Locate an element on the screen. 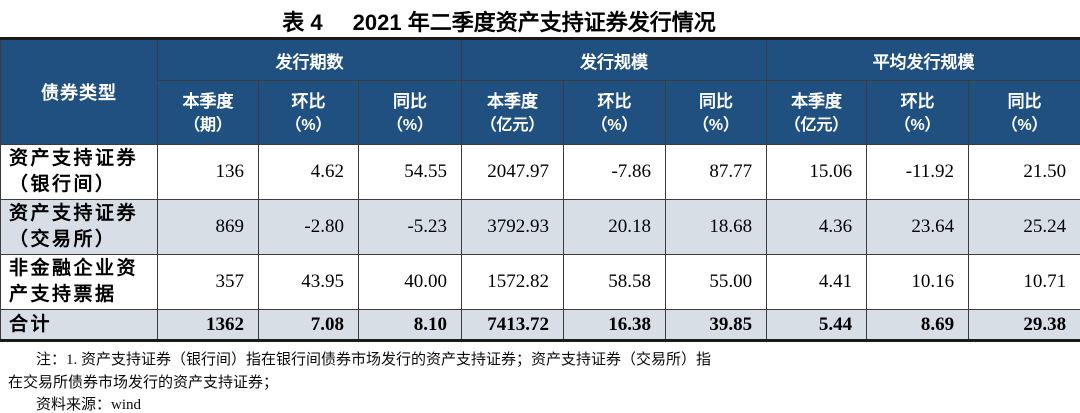 Image resolution: width=1080 pixels, height=413 pixels. value-cell: 869 is located at coordinates (208, 227).